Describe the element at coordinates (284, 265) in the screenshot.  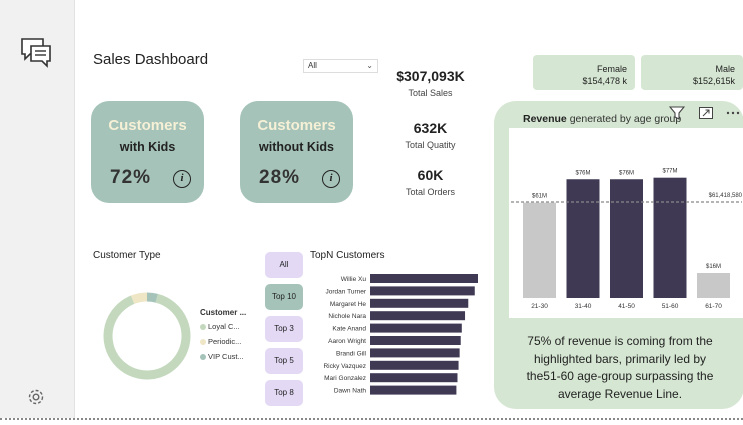
I see `topn-all-button: All` at that location.